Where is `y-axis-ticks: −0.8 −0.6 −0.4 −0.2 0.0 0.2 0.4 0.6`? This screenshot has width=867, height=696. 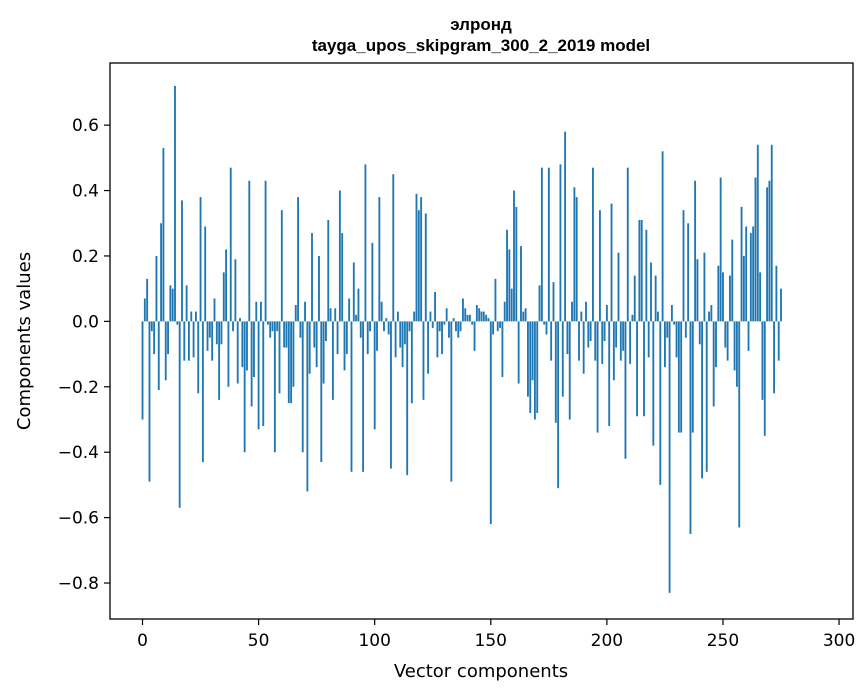 y-axis-ticks: −0.8 −0.6 −0.4 −0.2 0.0 0.2 0.4 0.6 is located at coordinates (84, 355).